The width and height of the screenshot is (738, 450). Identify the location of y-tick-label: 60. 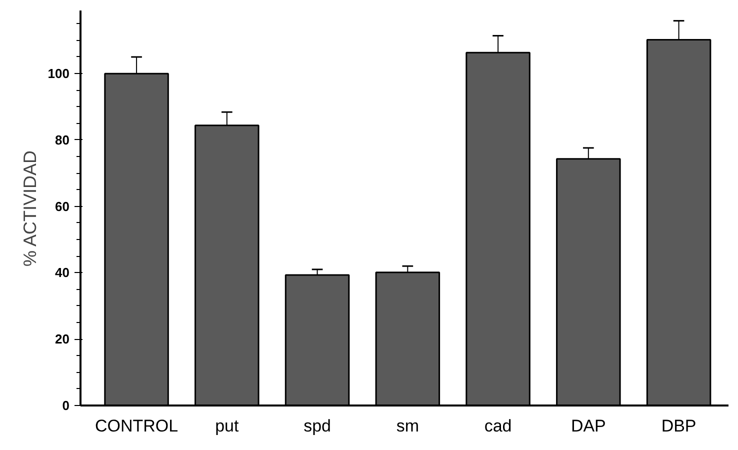
(62, 206).